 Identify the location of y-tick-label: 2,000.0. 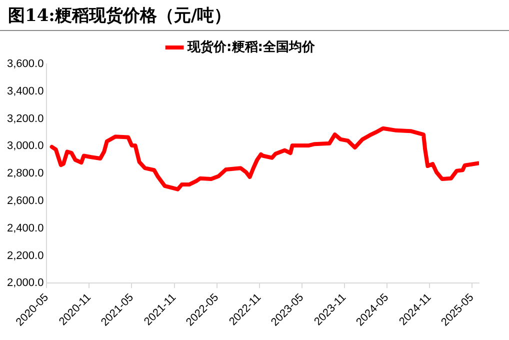
(25, 283).